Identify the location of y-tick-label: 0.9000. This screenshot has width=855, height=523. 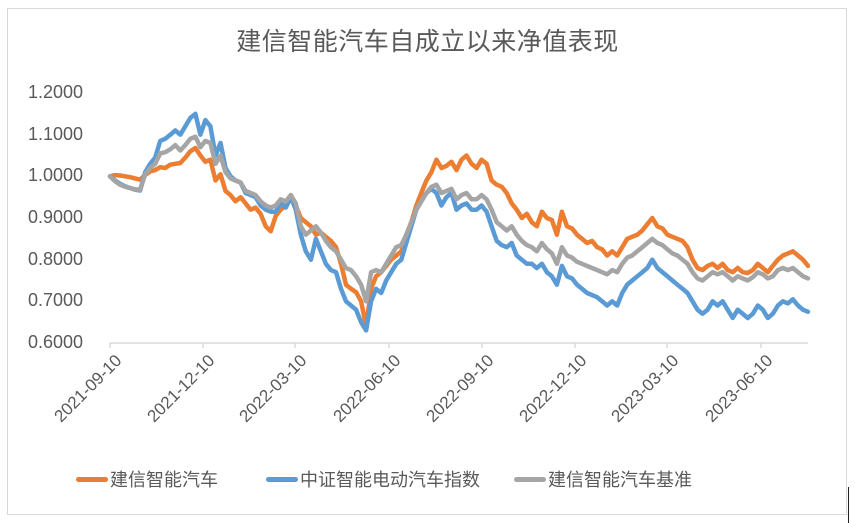
(56, 217).